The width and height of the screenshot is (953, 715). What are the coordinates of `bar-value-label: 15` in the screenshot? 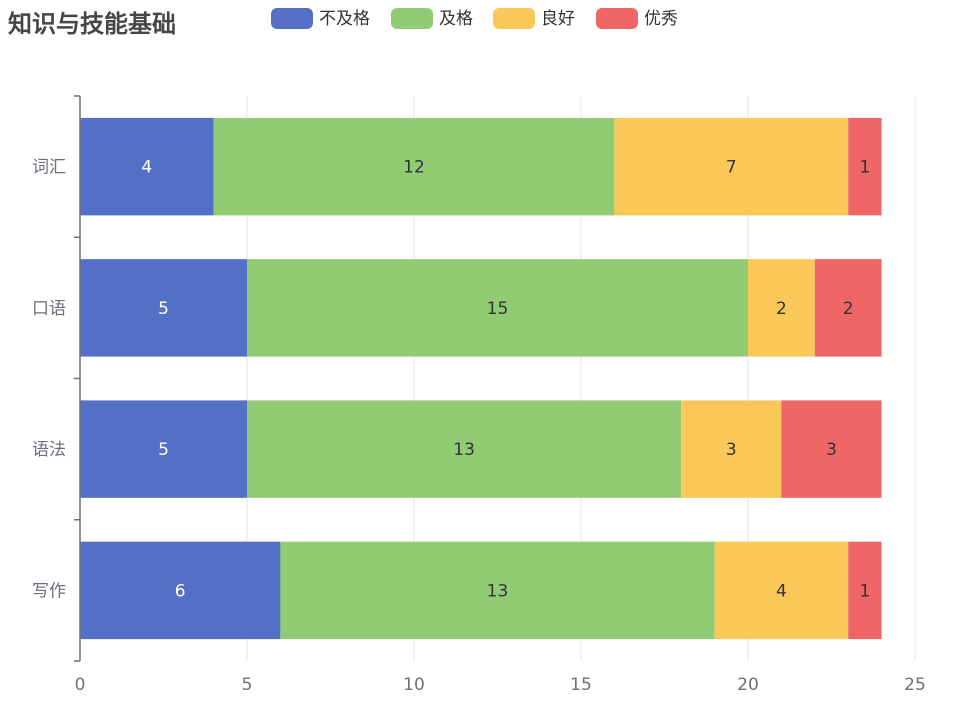 It's located at (498, 309).